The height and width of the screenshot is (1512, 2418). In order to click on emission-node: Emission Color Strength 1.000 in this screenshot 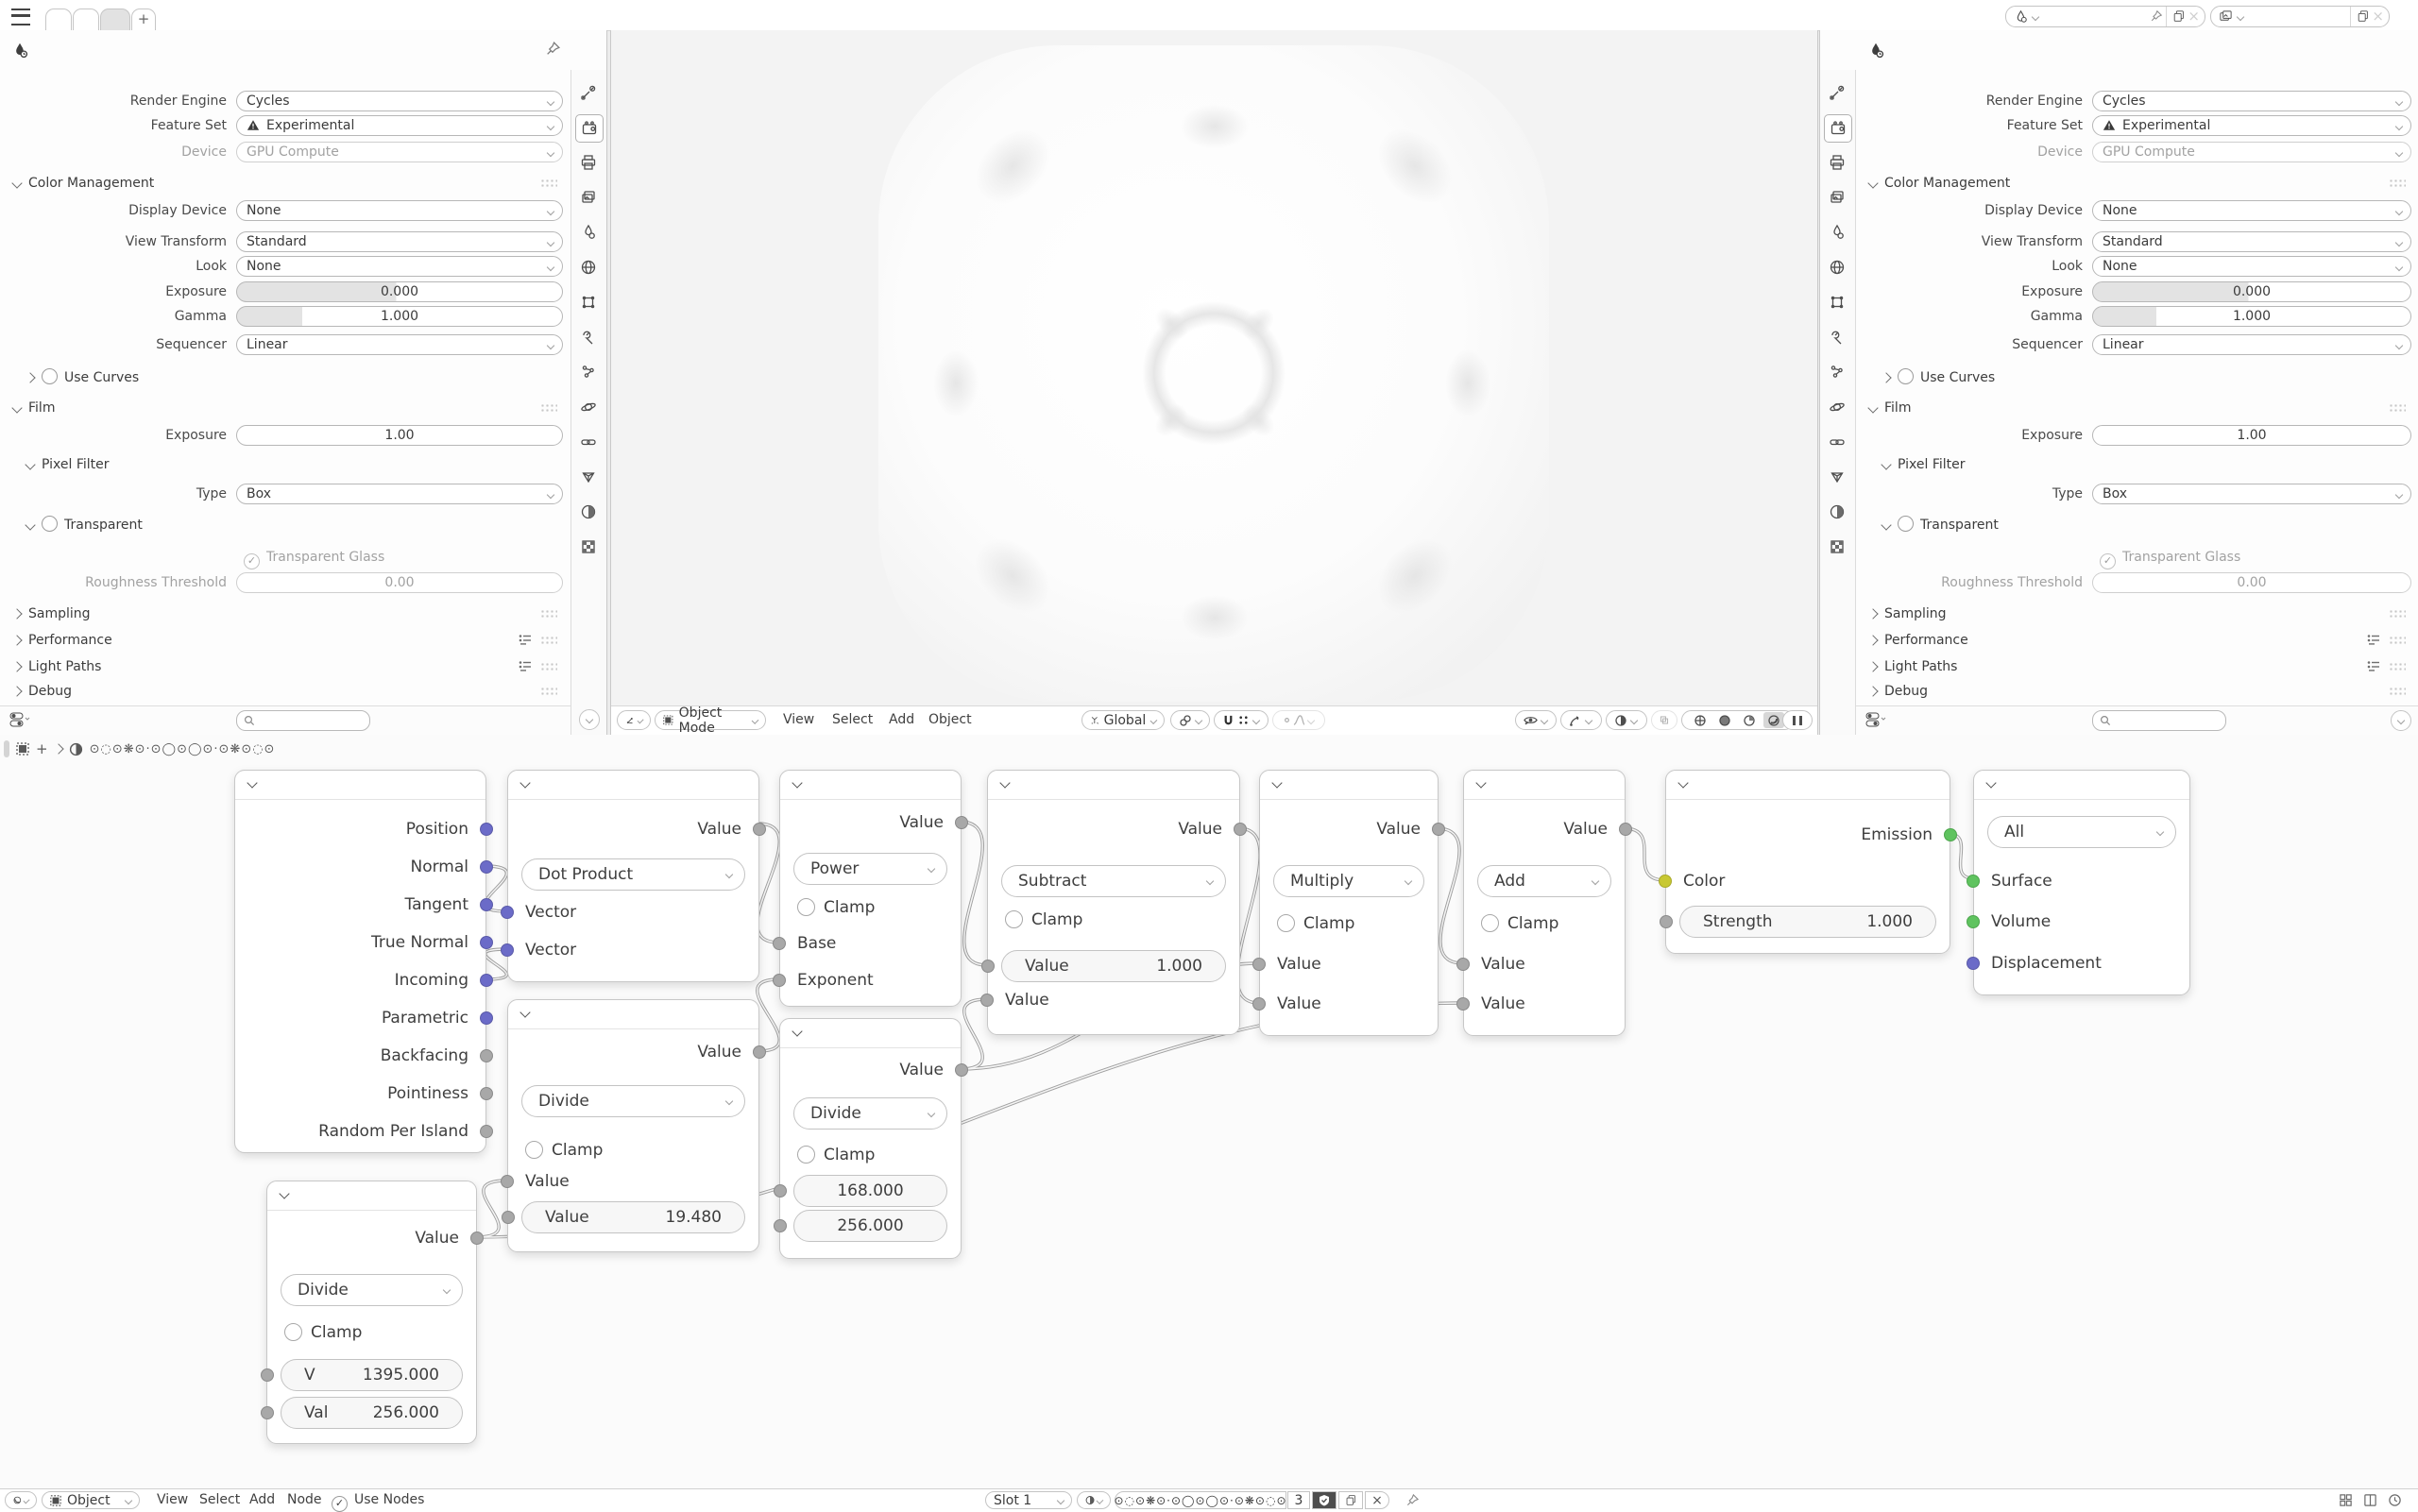, I will do `click(1808, 862)`.